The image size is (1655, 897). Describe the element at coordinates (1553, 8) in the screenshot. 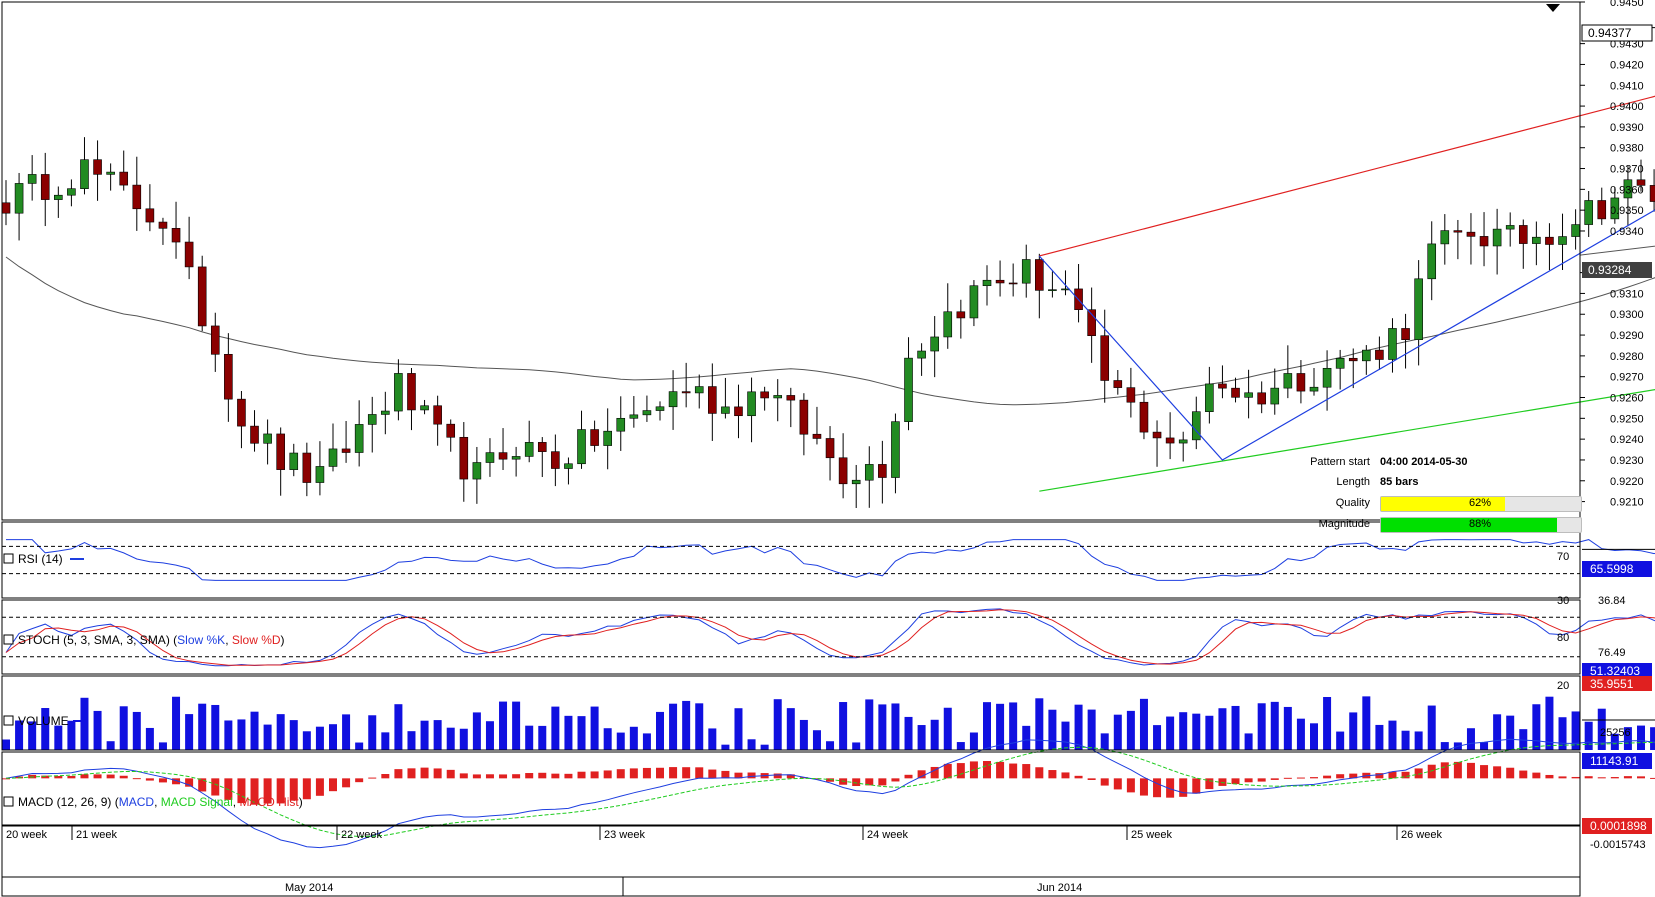

I see `collapse-arrow-icon` at that location.